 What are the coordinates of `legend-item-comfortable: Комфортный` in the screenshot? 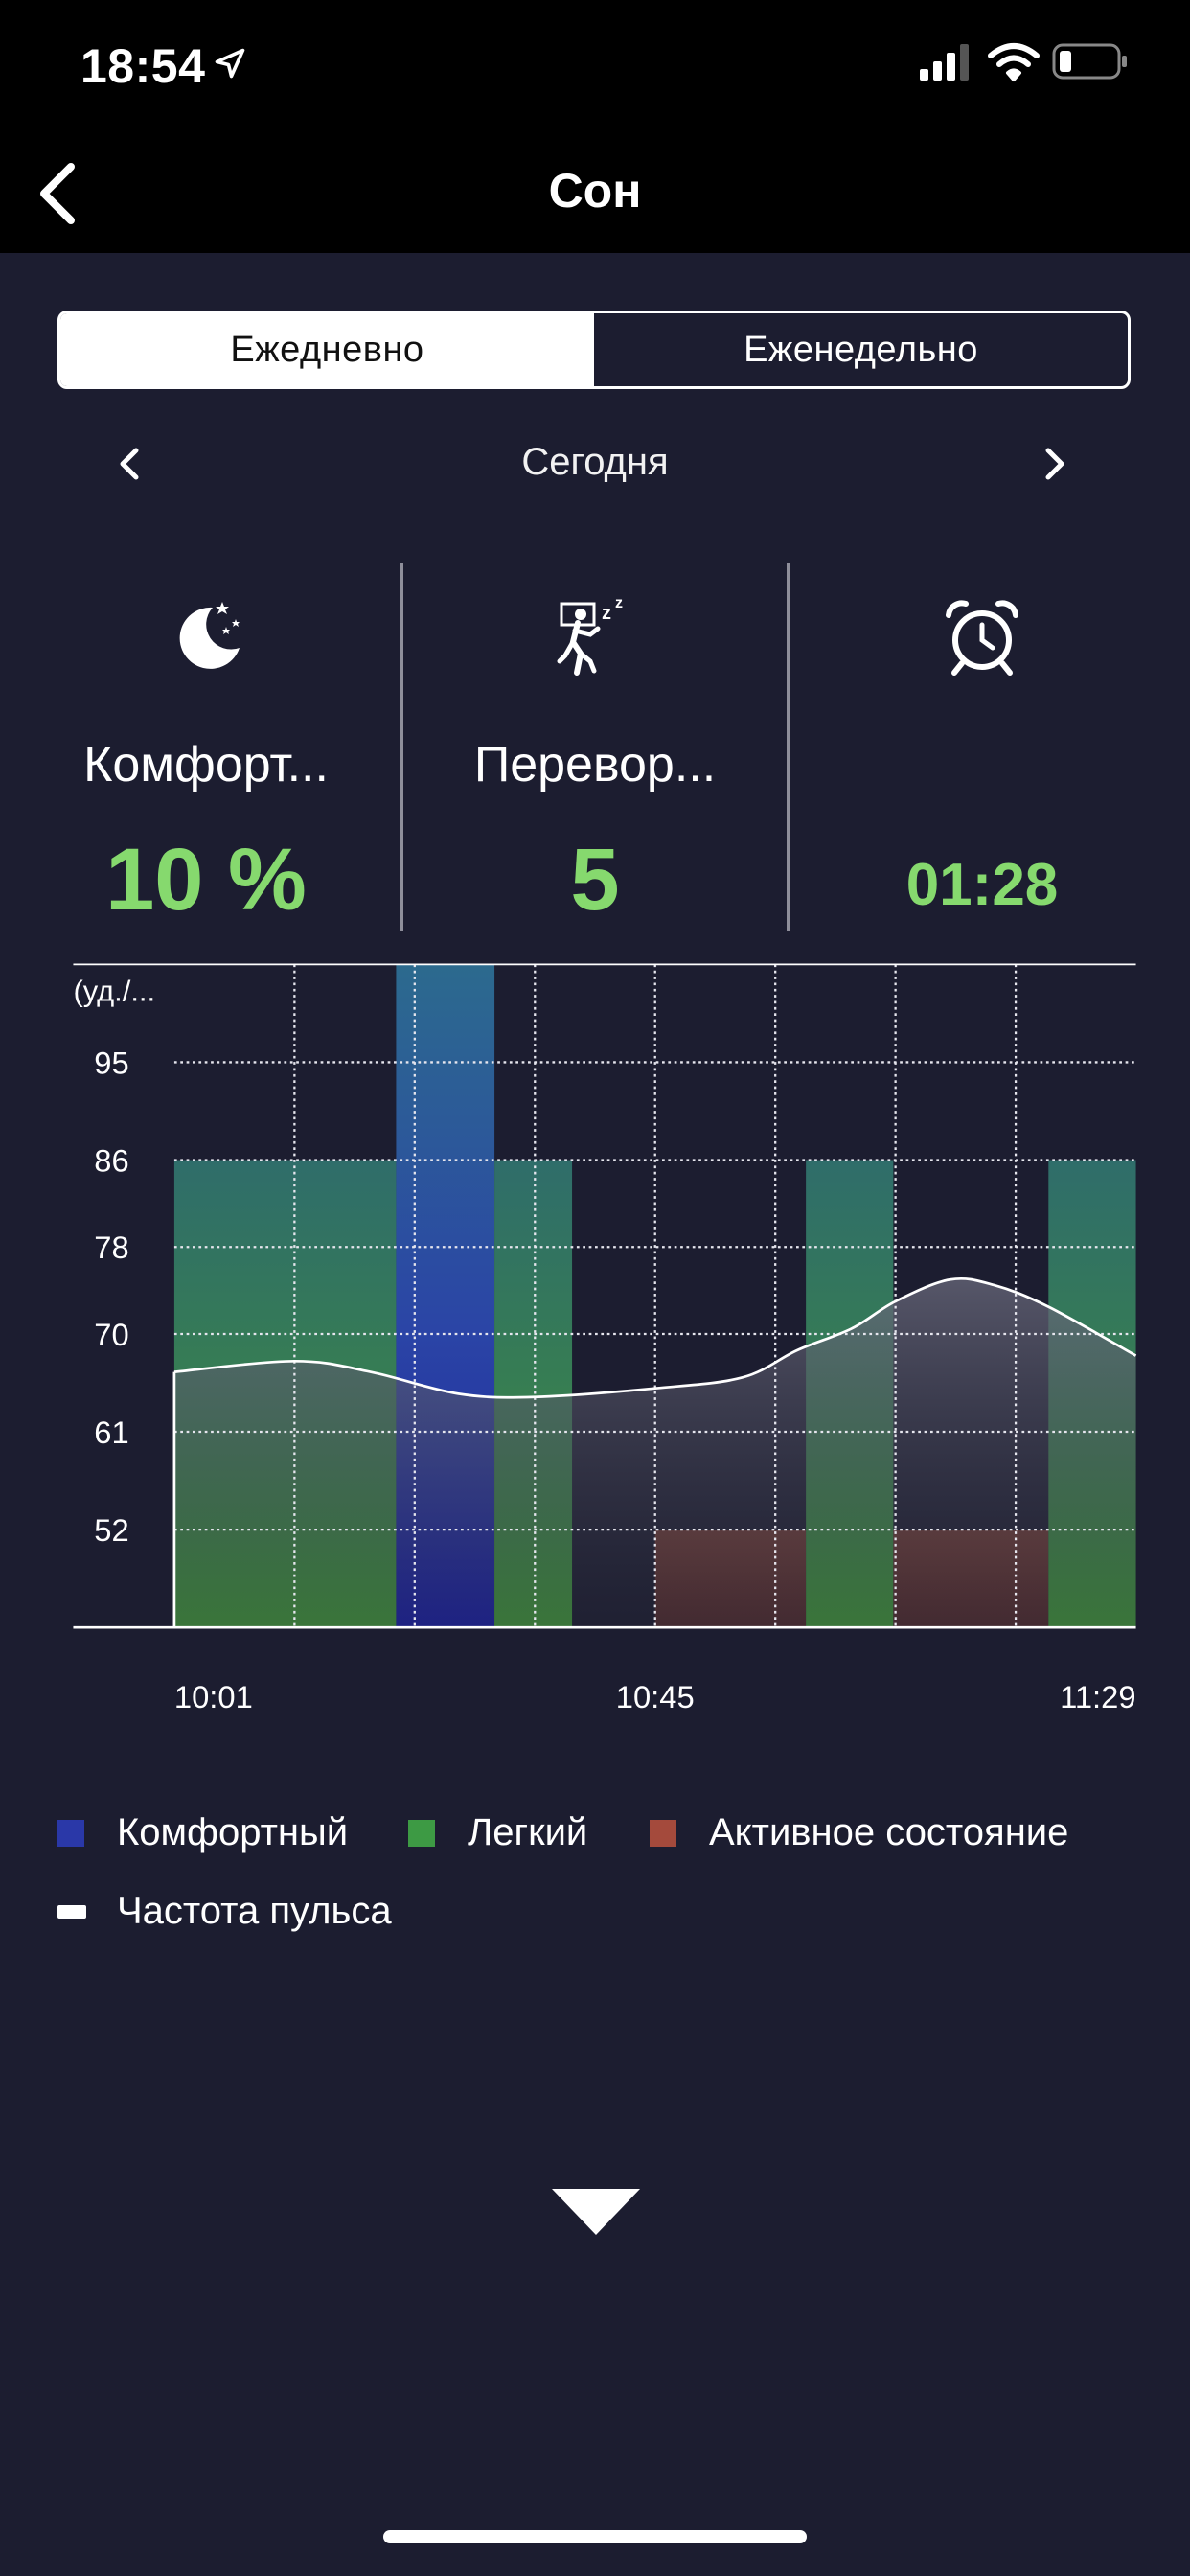 It's located at (203, 1832).